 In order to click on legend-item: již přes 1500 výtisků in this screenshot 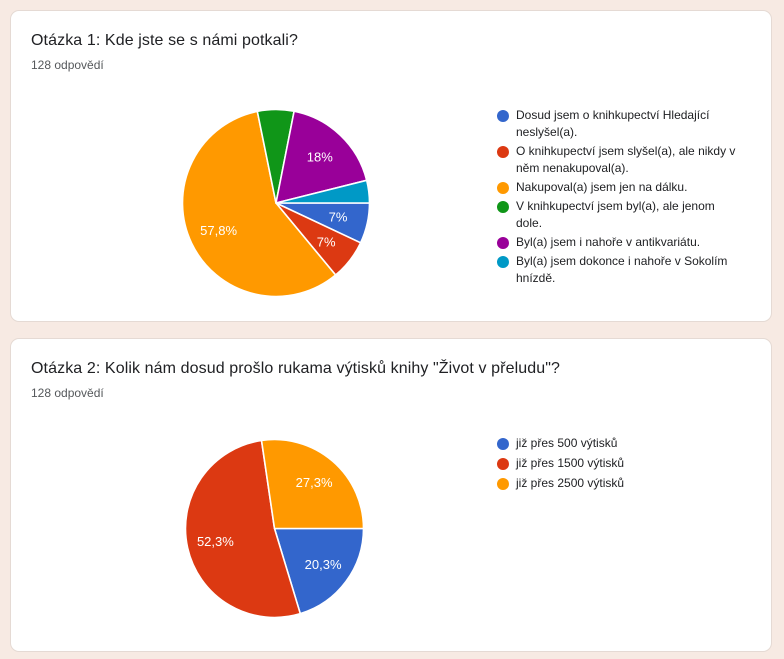, I will do `click(625, 463)`.